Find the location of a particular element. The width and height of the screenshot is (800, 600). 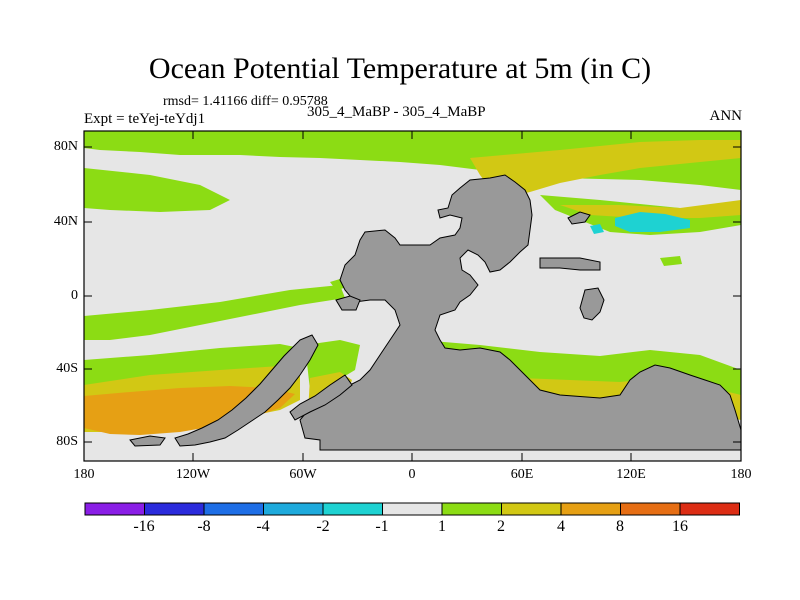

colorbar-label-m2: -2 is located at coordinates (323, 526).